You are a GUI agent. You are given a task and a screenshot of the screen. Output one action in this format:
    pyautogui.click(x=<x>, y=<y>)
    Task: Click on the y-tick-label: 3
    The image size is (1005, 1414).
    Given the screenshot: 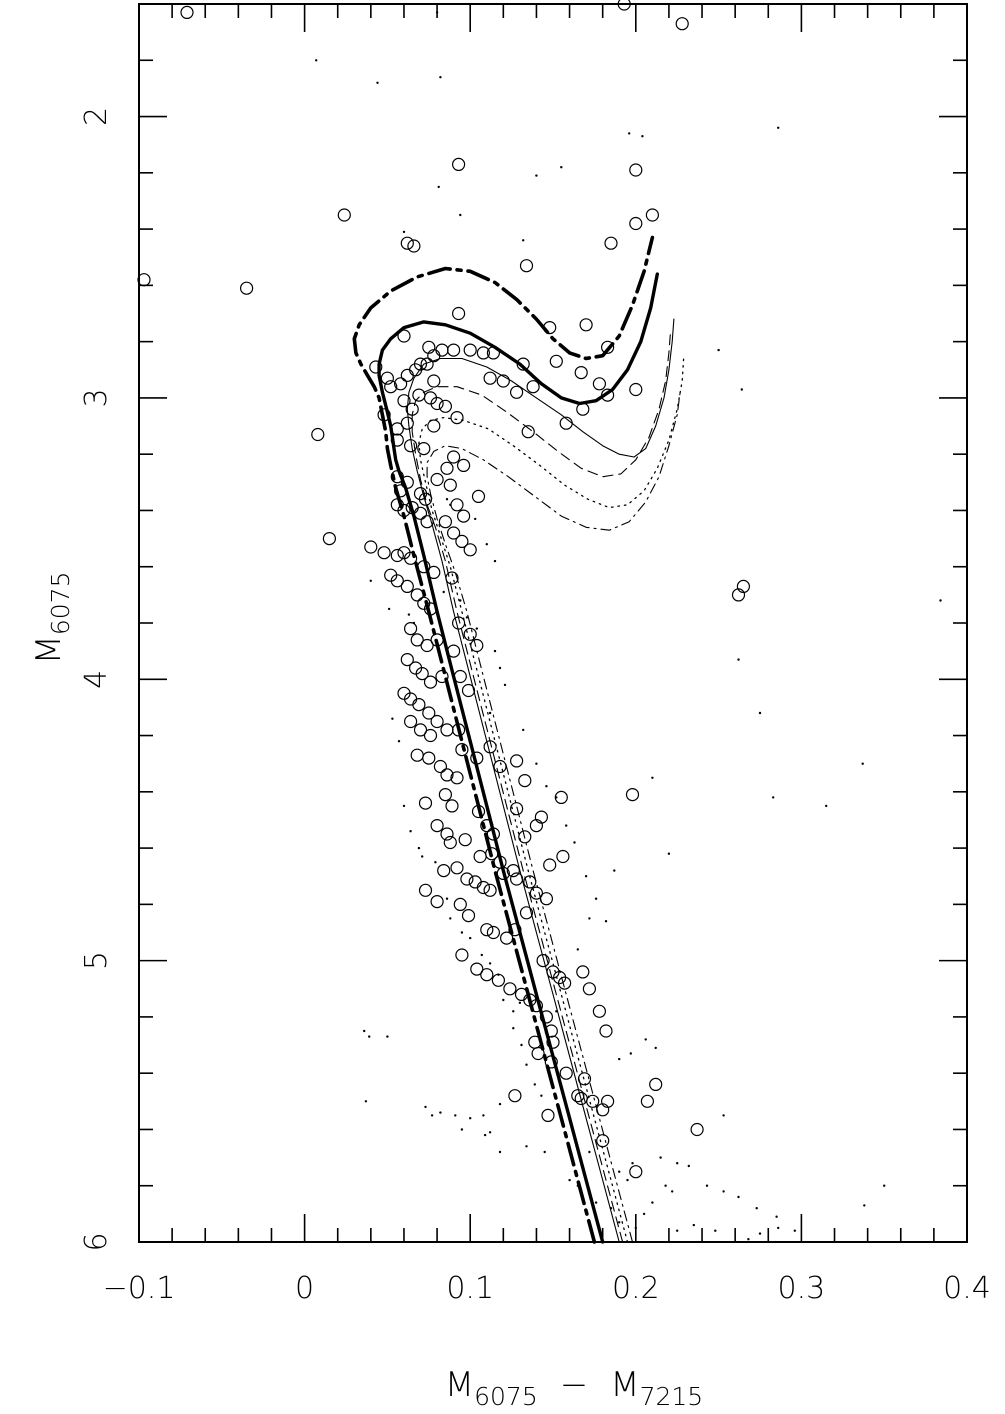 What is the action you would take?
    pyautogui.click(x=96, y=397)
    